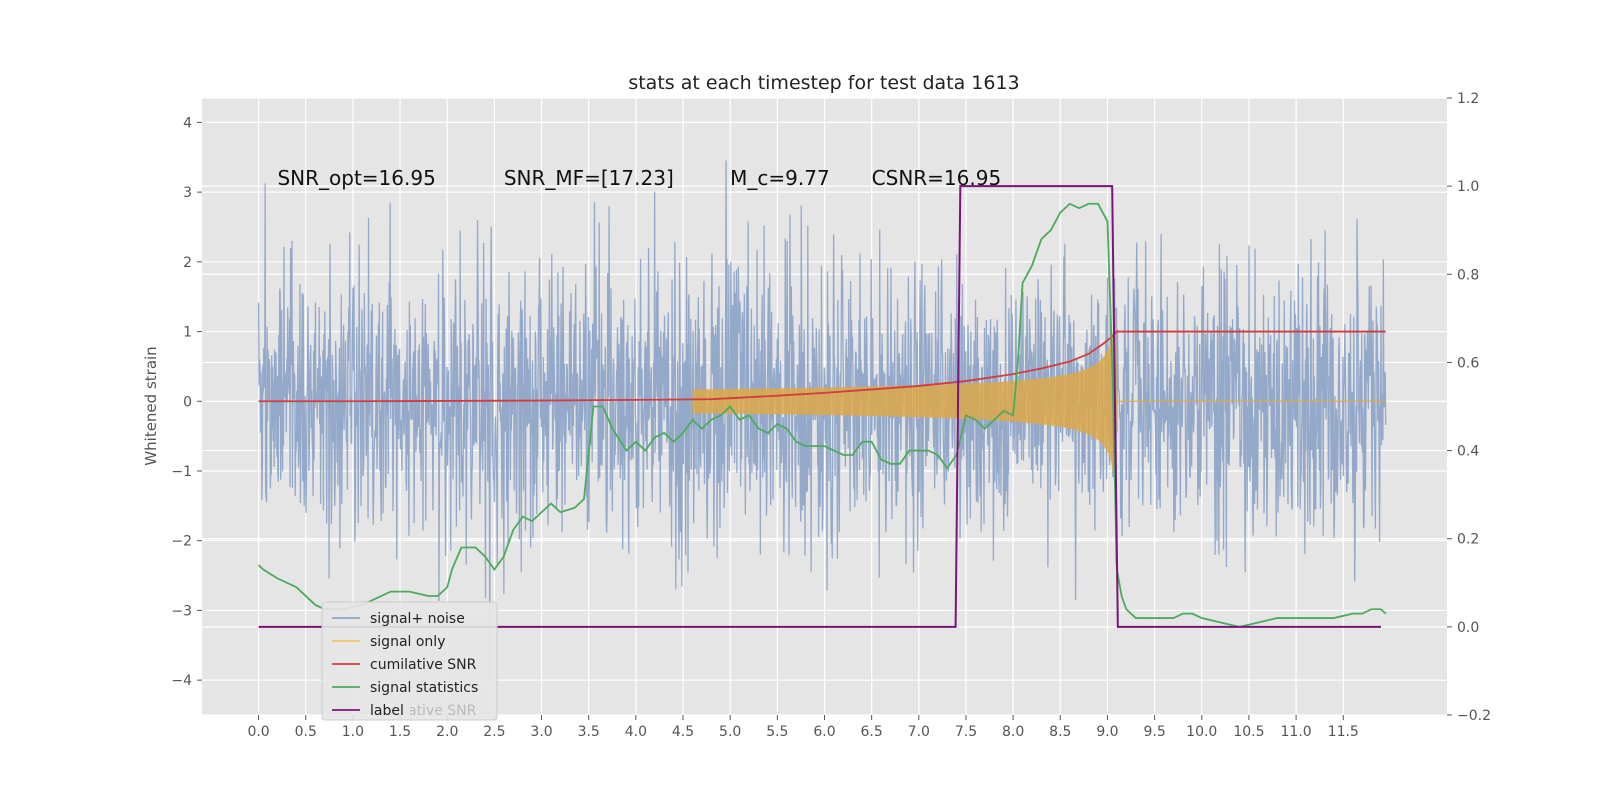 The height and width of the screenshot is (800, 1600). What do you see at coordinates (589, 178) in the screenshot?
I see `annotation-text: SNR_MF=[17.23]` at bounding box center [589, 178].